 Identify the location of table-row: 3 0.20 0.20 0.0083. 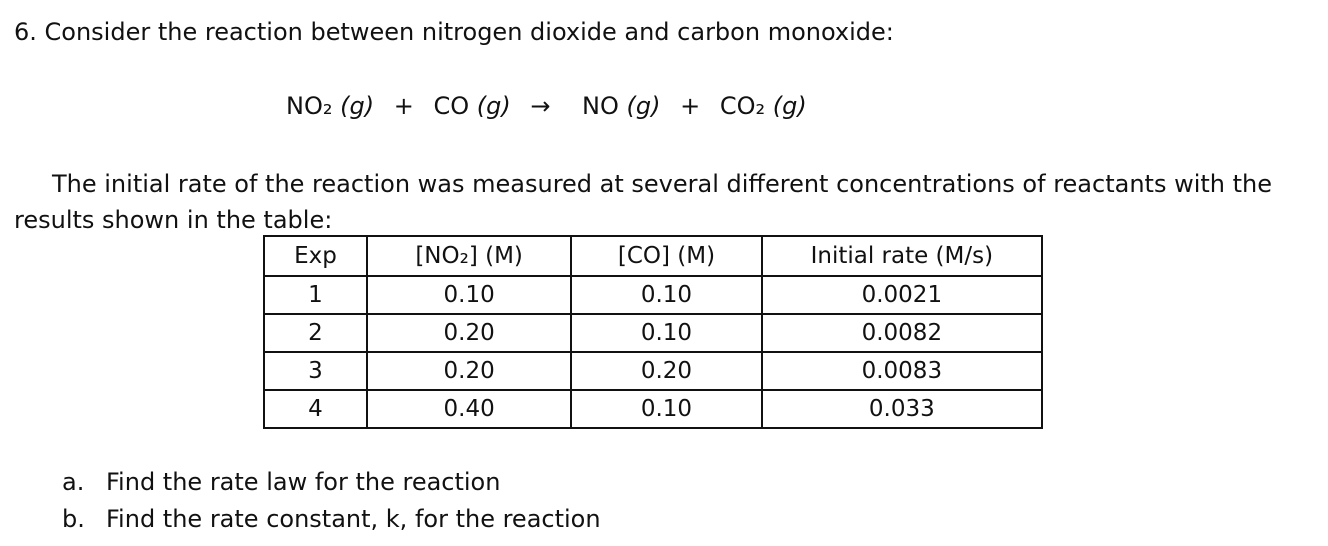
(653, 371).